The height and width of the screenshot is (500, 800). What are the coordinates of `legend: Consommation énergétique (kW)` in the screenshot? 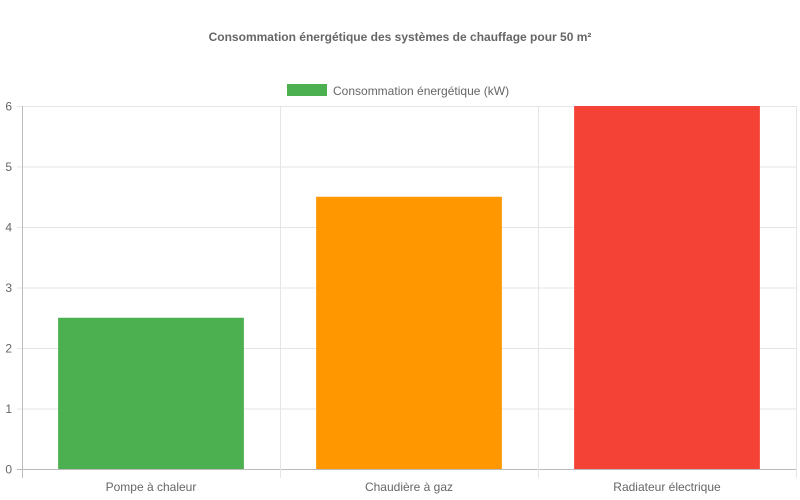 It's located at (398, 91).